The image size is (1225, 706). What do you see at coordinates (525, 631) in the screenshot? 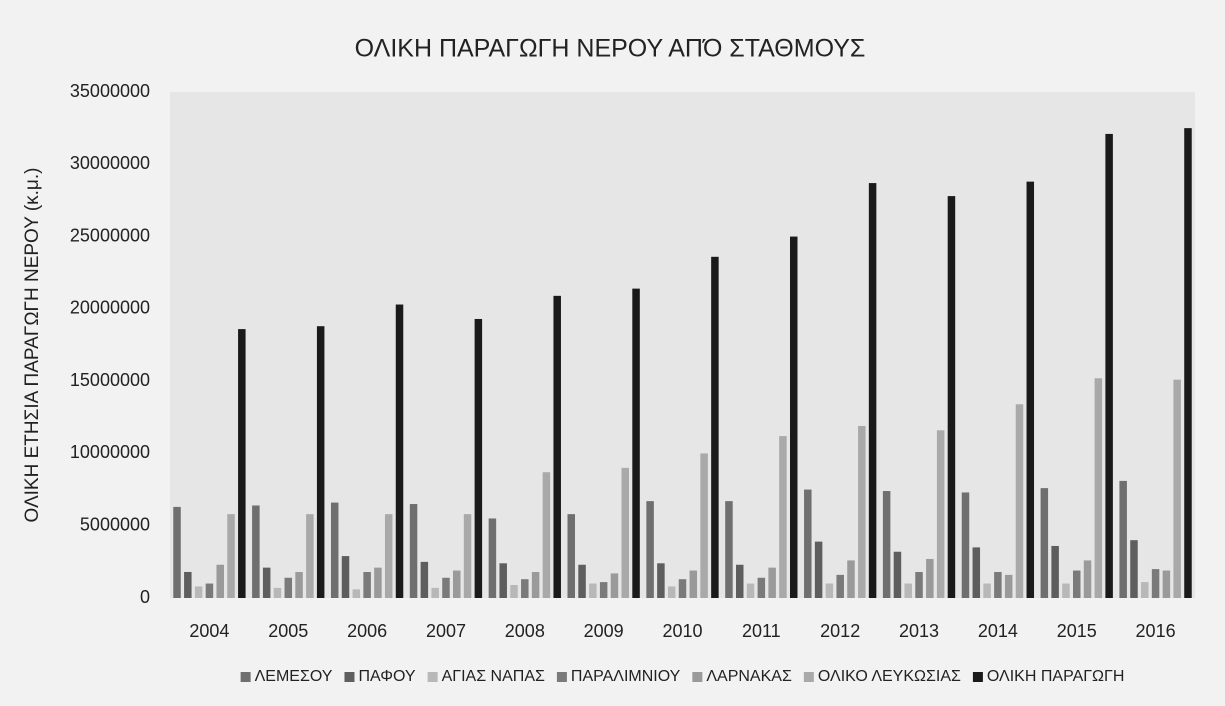
I see `x-tick-label: 2008` at bounding box center [525, 631].